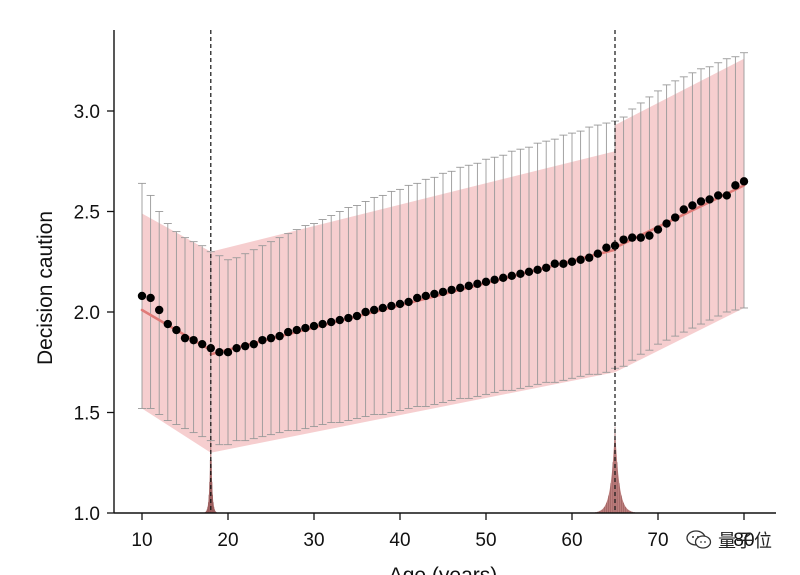 The height and width of the screenshot is (575, 800). What do you see at coordinates (87, 213) in the screenshot?
I see `y-tick-label: 2.5` at bounding box center [87, 213].